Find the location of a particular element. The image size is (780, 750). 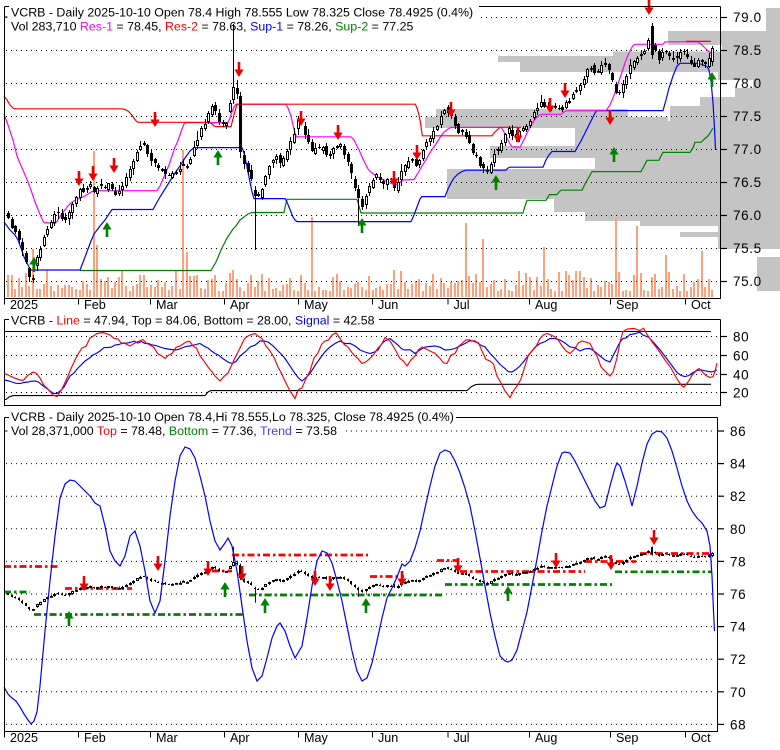

svg-text: 79.0 is located at coordinates (747, 17).